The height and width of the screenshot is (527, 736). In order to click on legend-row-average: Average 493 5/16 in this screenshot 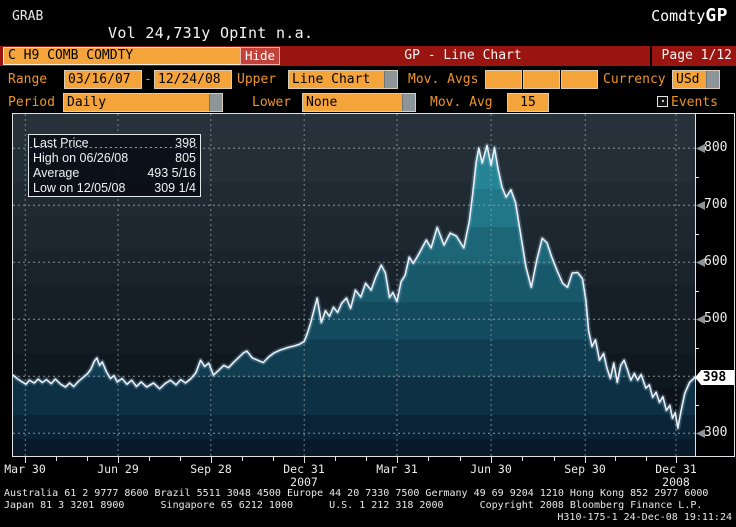, I will do `click(114, 173)`.